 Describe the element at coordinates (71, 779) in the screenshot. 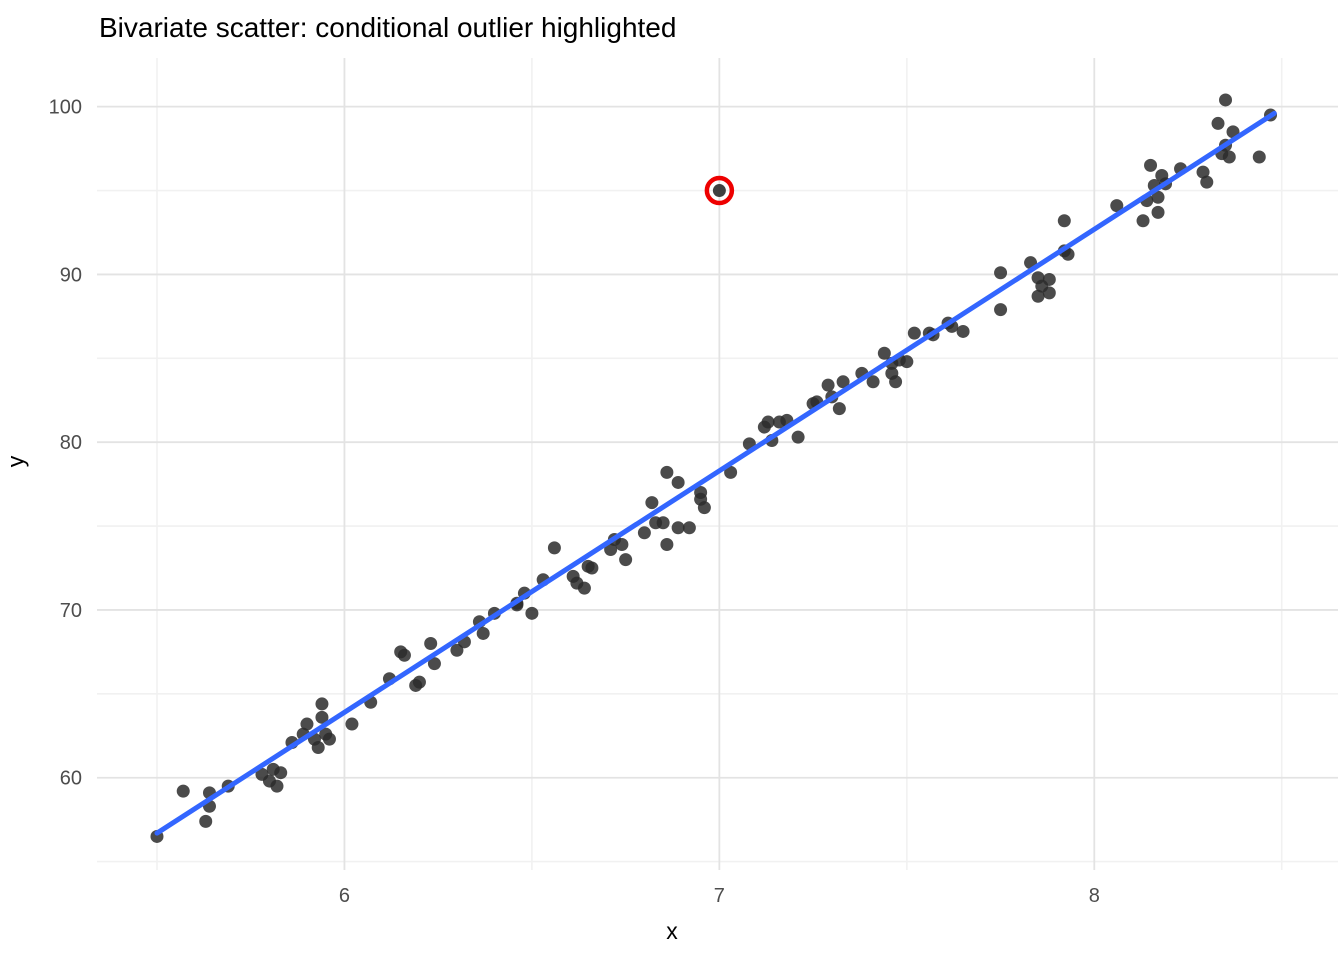

I see `svg-text: 60` at that location.